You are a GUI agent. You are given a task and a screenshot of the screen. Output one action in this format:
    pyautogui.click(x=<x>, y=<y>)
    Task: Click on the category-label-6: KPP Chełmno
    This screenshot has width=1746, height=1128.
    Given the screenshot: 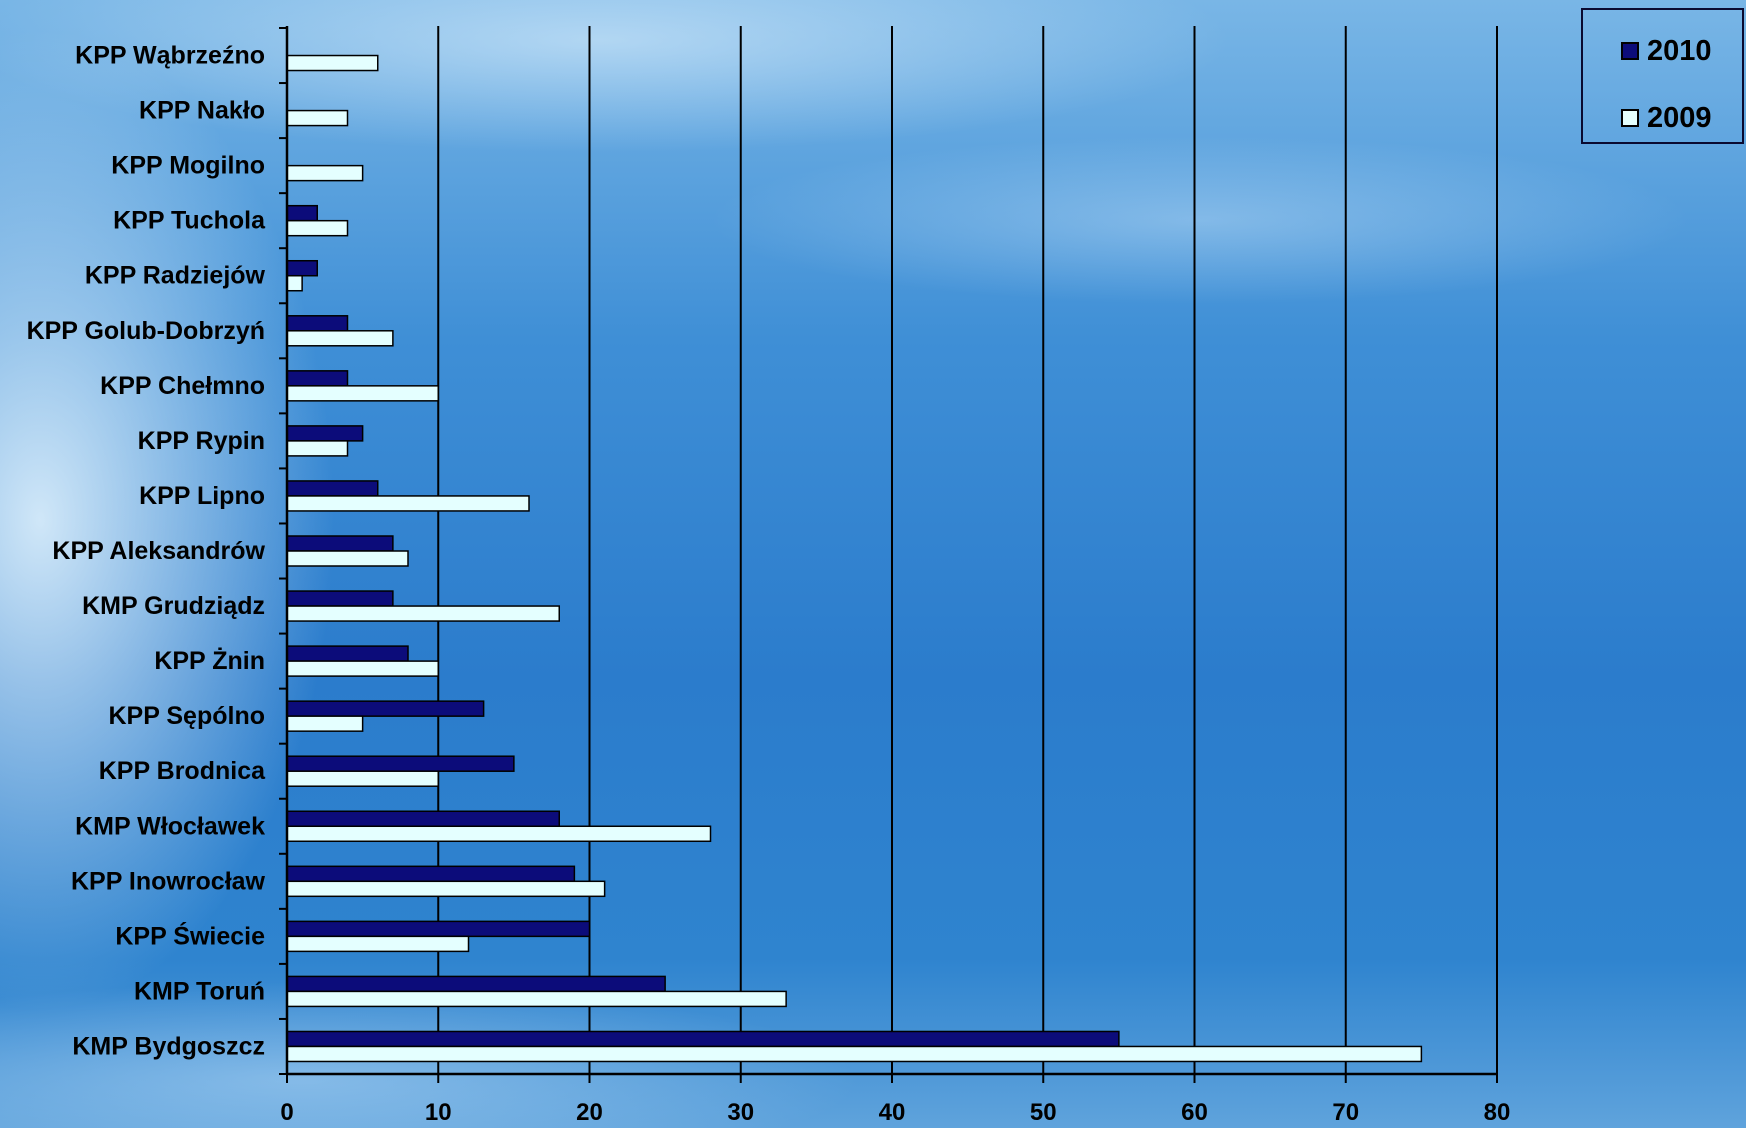 What is the action you would take?
    pyautogui.click(x=182, y=386)
    